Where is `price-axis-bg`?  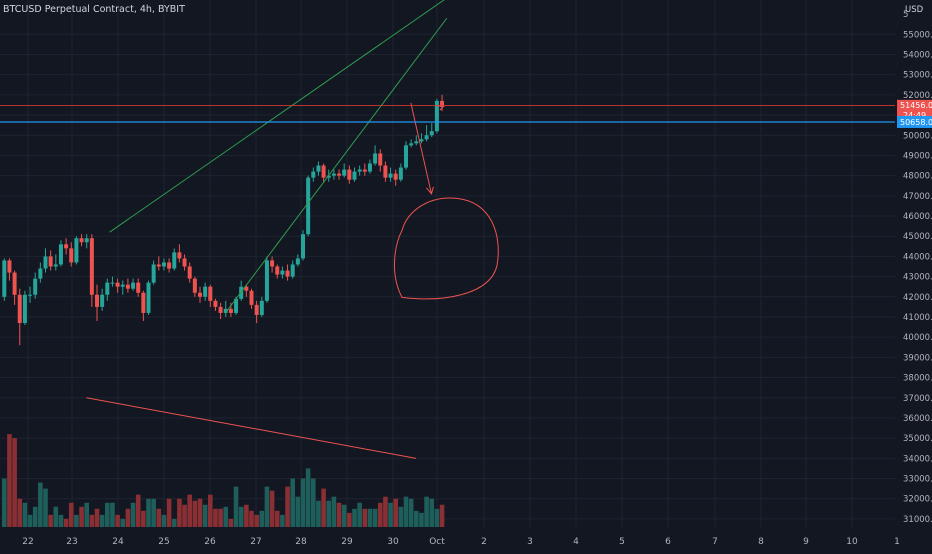
price-axis-bg is located at coordinates (914, 275).